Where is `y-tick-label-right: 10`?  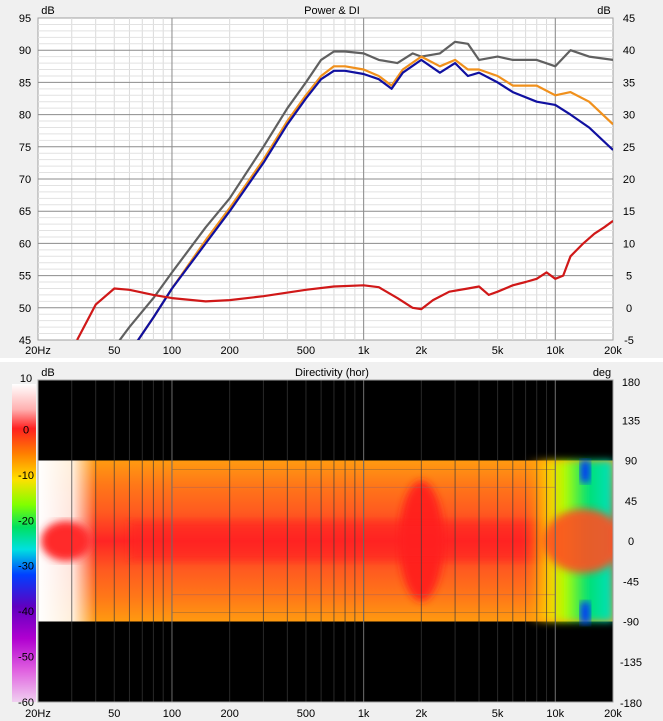 y-tick-label-right: 10 is located at coordinates (629, 244).